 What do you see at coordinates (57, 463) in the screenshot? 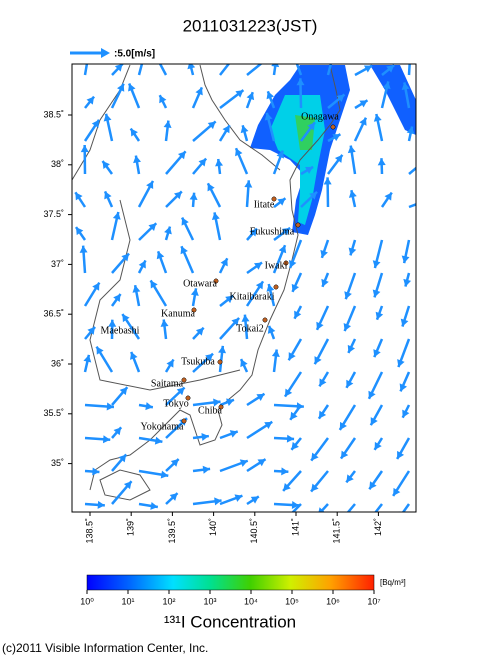
I see `lat-tick-label: 35˚` at bounding box center [57, 463].